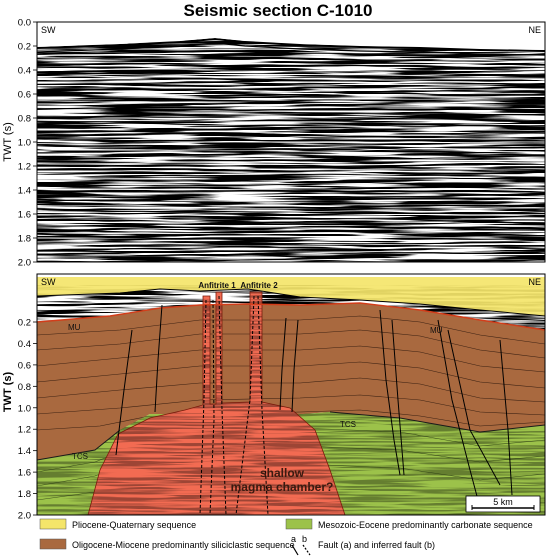  I want to click on bottom-y-axis-label: TWT (s), so click(8, 392).